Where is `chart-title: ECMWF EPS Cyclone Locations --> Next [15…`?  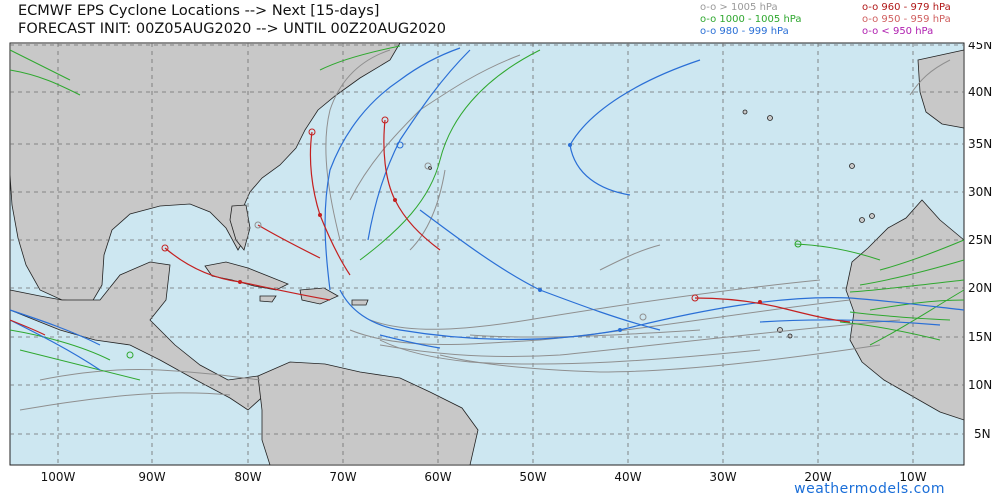
chart-title: ECMWF EPS Cyclone Locations --> Next [15… is located at coordinates (199, 11).